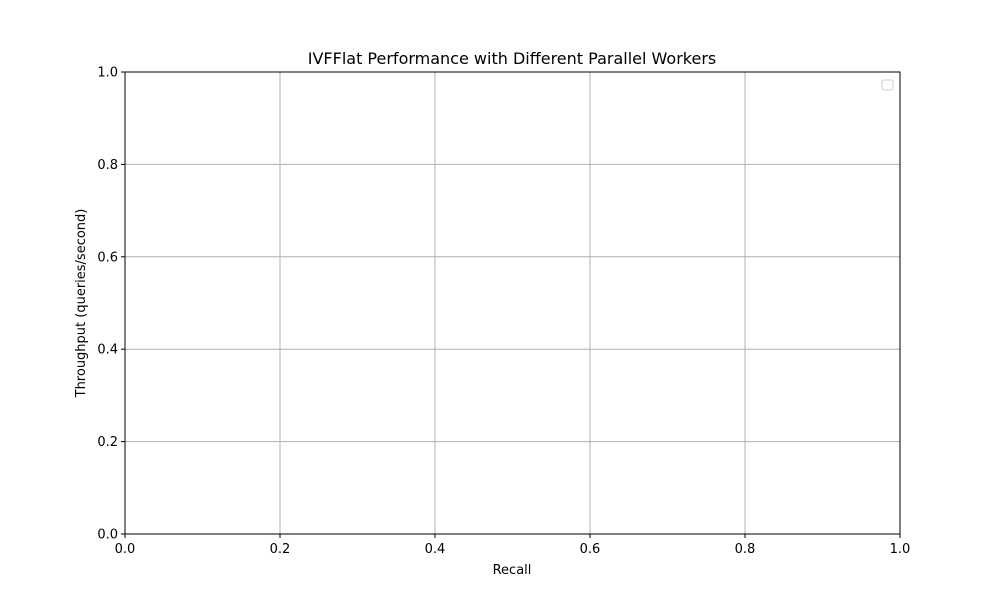 The image size is (1000, 600). I want to click on y-axis-label: Throughput (queries/second), so click(81, 304).